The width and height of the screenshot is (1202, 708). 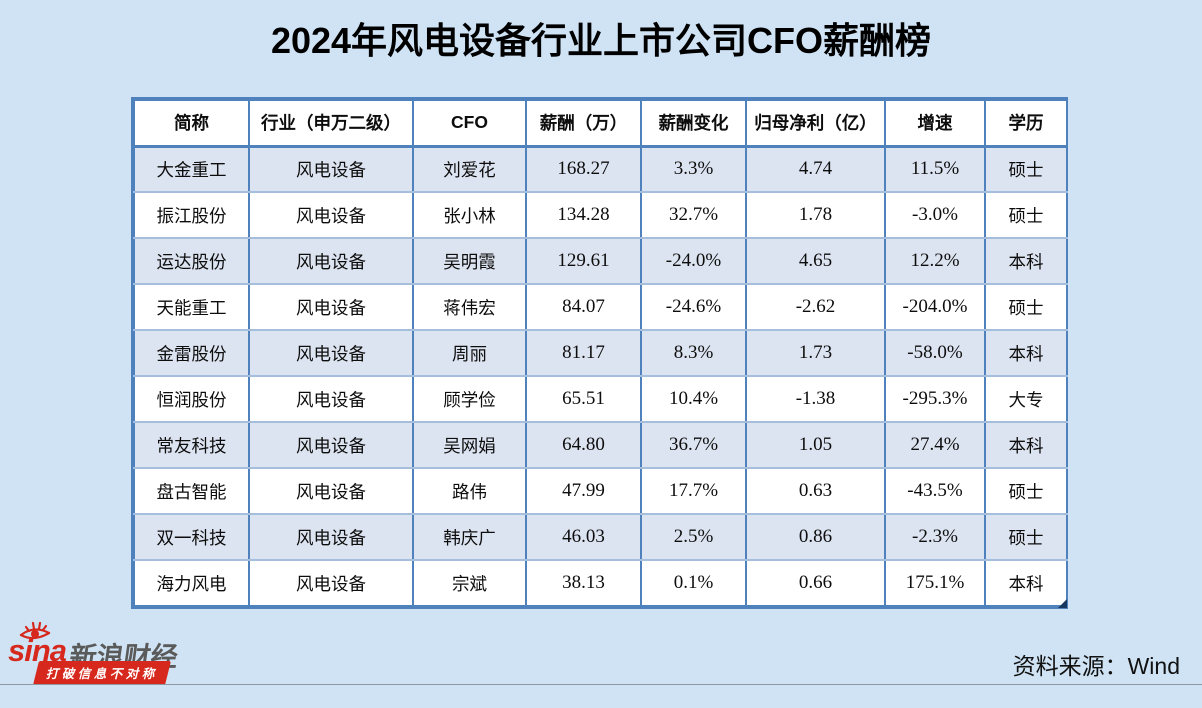 What do you see at coordinates (583, 353) in the screenshot?
I see `table-cell: 81.17` at bounding box center [583, 353].